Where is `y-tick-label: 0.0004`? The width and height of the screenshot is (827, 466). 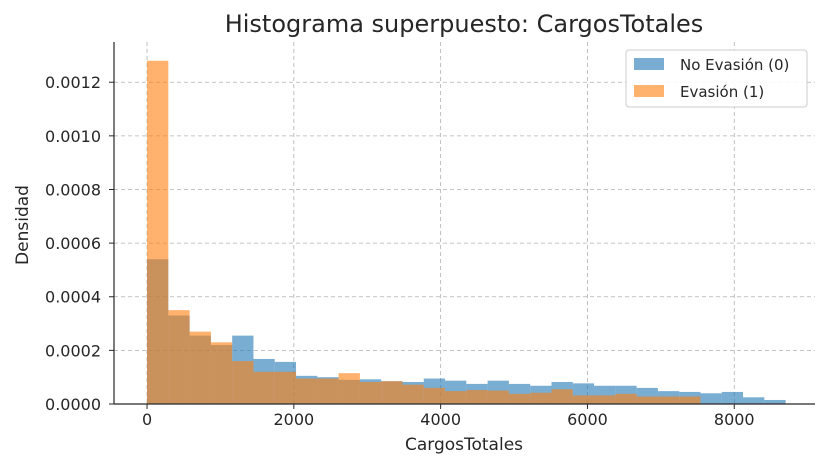
y-tick-label: 0.0004 is located at coordinates (73, 297).